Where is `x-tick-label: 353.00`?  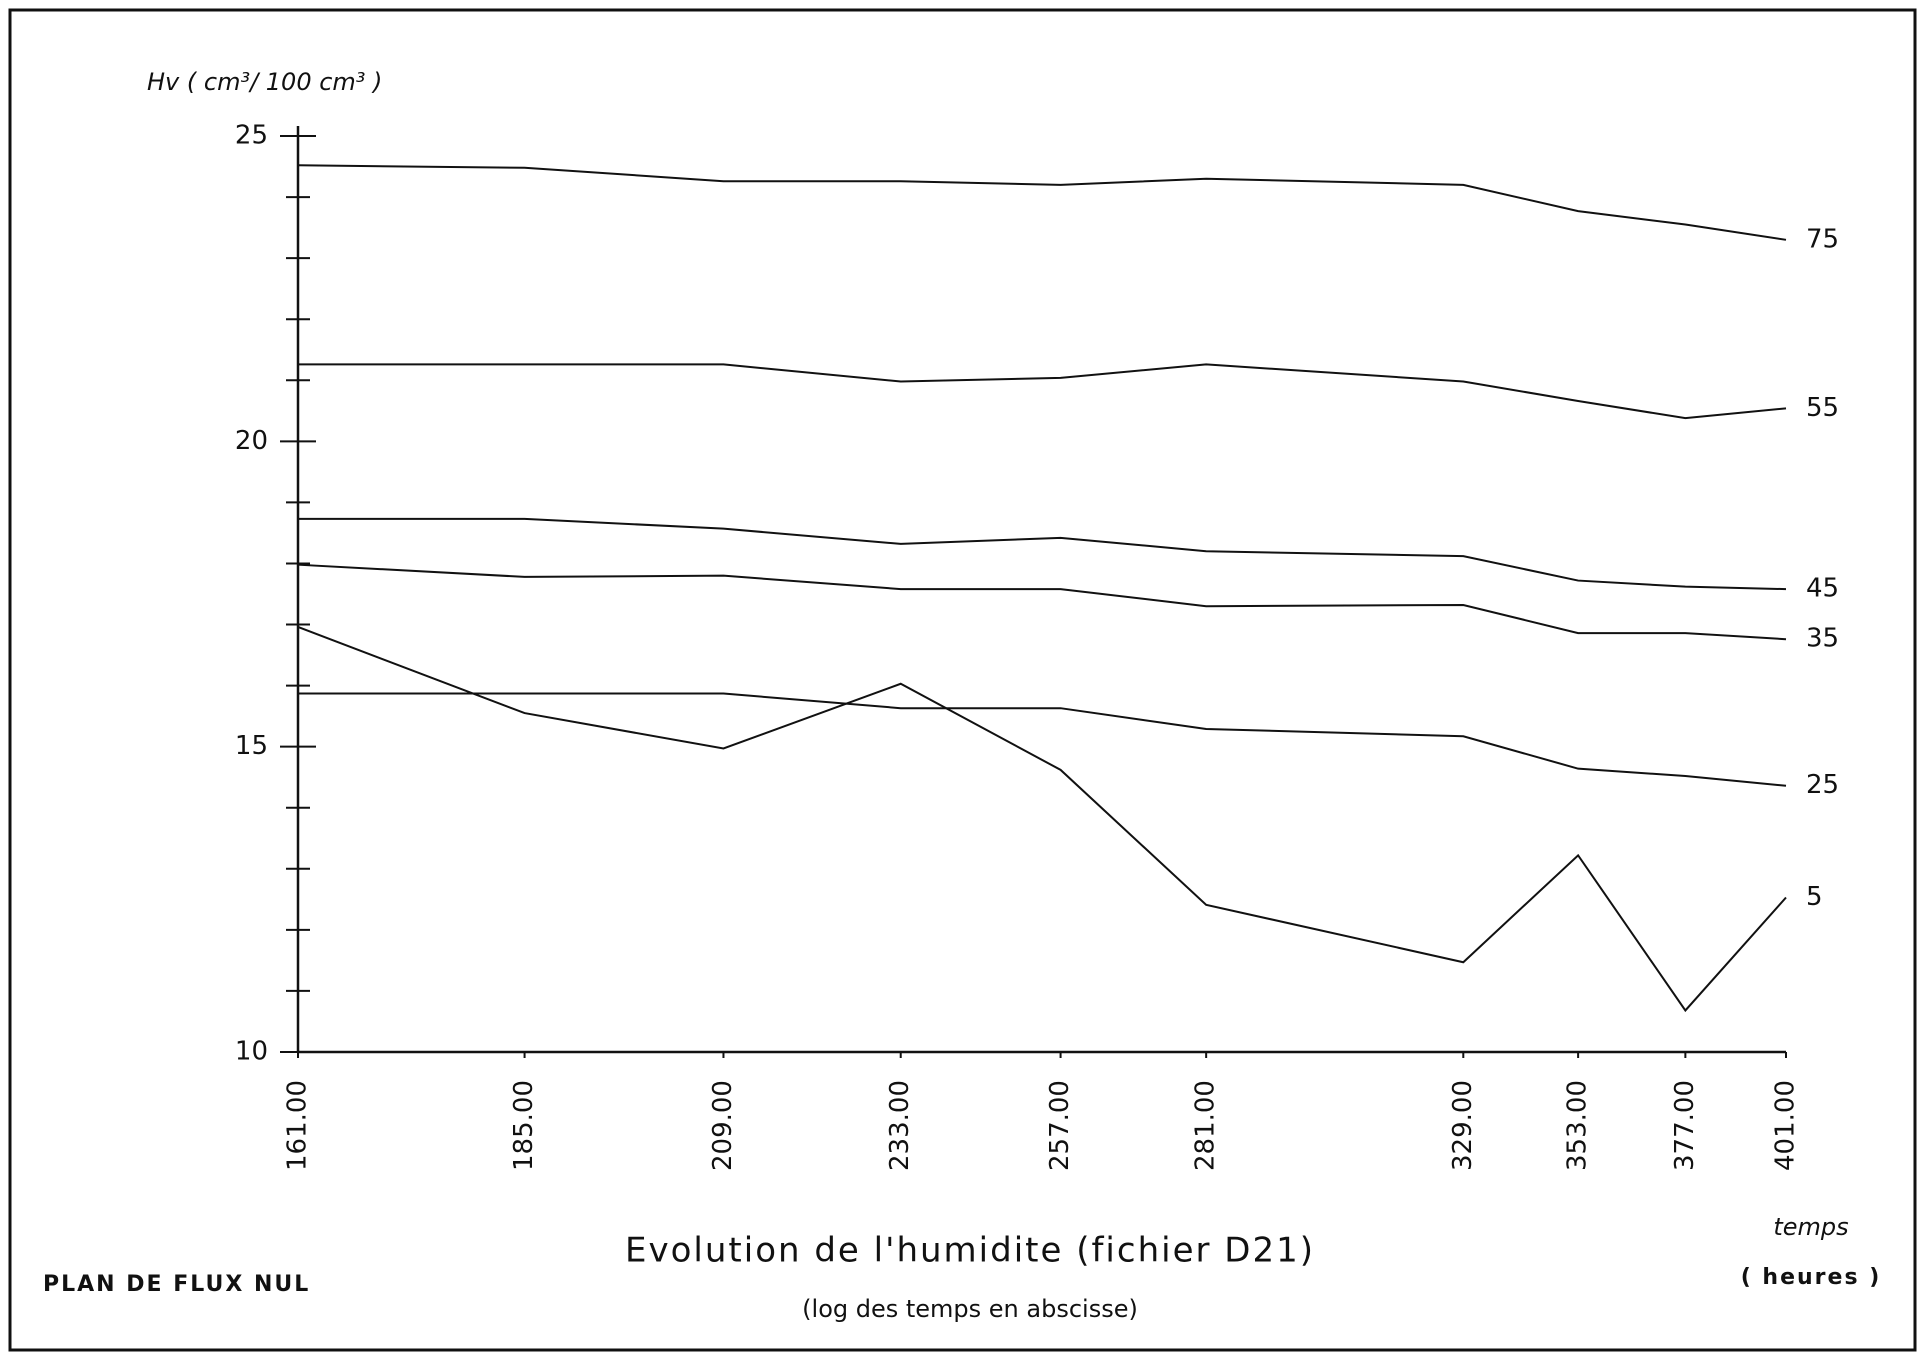
x-tick-label: 353.00 is located at coordinates (1578, 1125).